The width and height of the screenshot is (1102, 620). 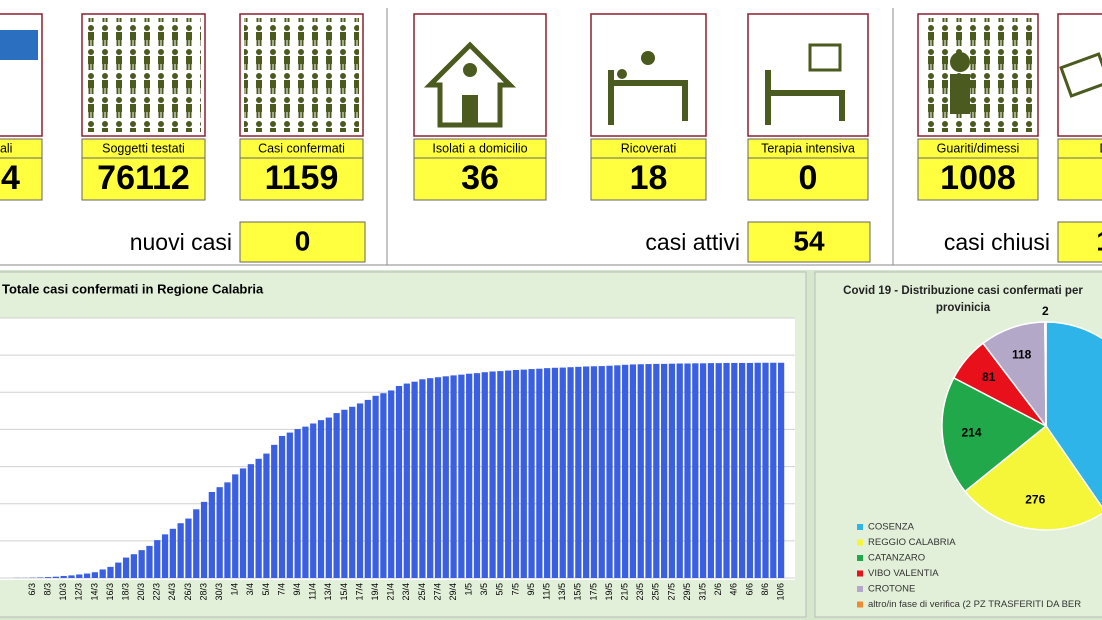 I want to click on x-tick-label: 13/4, so click(x=328, y=592).